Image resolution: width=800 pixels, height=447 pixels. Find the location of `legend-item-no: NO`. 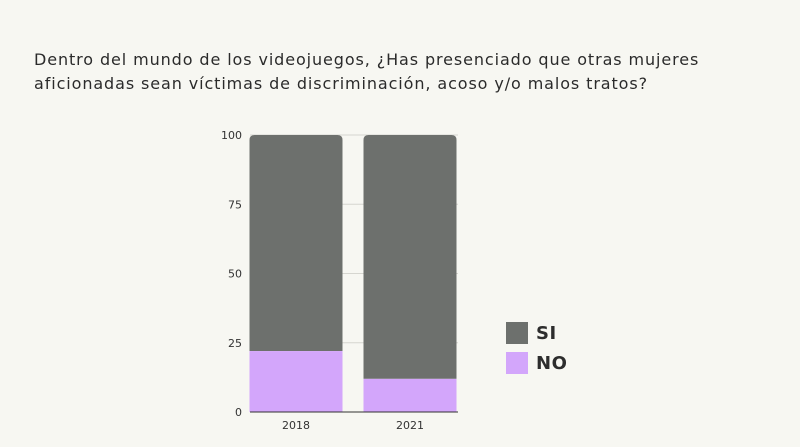

legend-item-no: NO is located at coordinates (536, 363).